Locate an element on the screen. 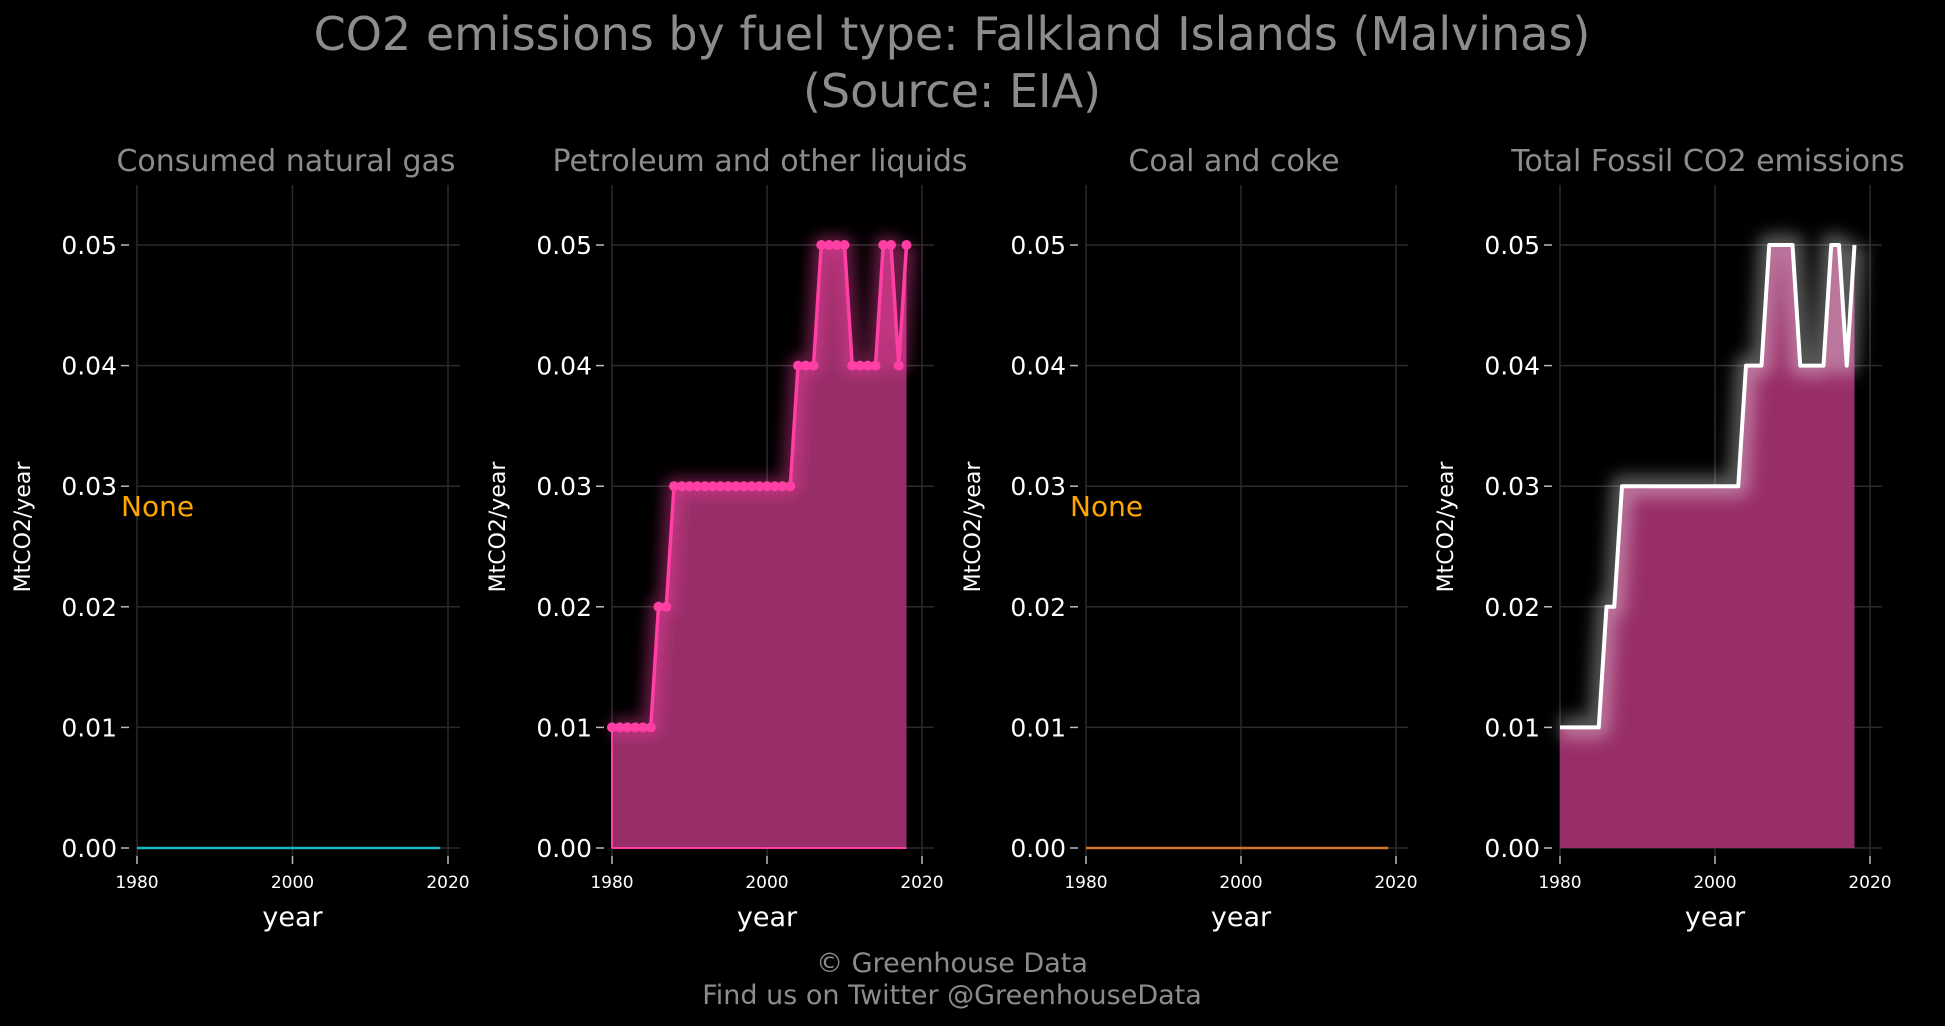 Image resolution: width=1945 pixels, height=1026 pixels. footer-copyright: © Greenhouse Data is located at coordinates (952, 963).